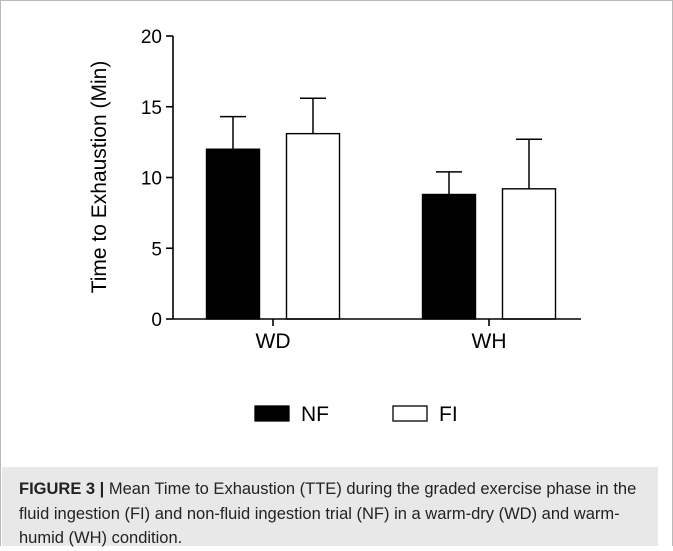  What do you see at coordinates (448, 414) in the screenshot?
I see `legend-label-fi: FI` at bounding box center [448, 414].